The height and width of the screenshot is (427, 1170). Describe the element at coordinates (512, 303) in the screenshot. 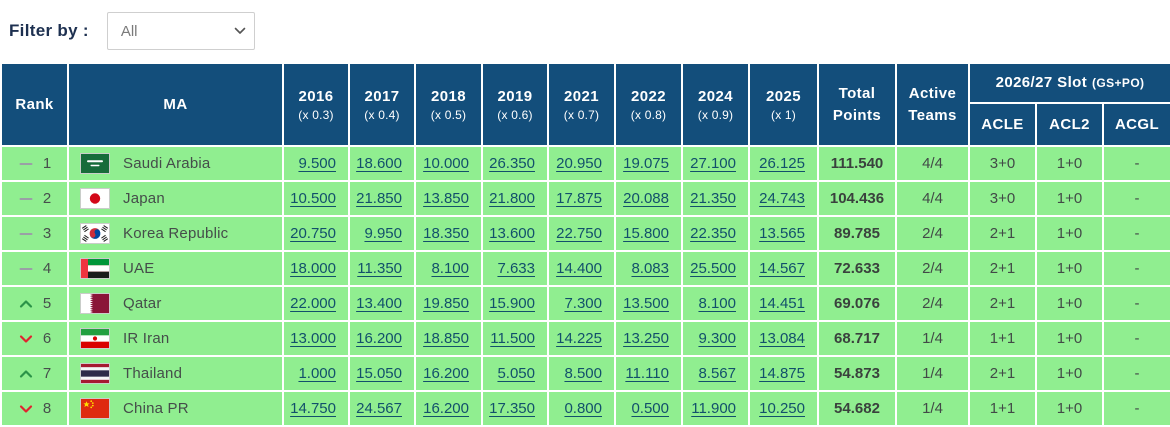

I see `score-link: 15.900` at that location.